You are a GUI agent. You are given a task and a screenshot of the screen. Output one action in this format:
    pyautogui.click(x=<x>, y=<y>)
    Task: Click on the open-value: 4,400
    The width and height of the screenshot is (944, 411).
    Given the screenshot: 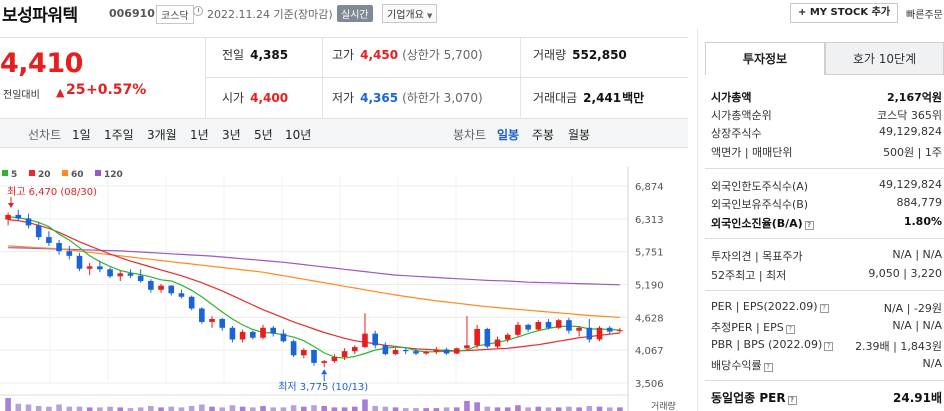 What is the action you would take?
    pyautogui.click(x=269, y=98)
    